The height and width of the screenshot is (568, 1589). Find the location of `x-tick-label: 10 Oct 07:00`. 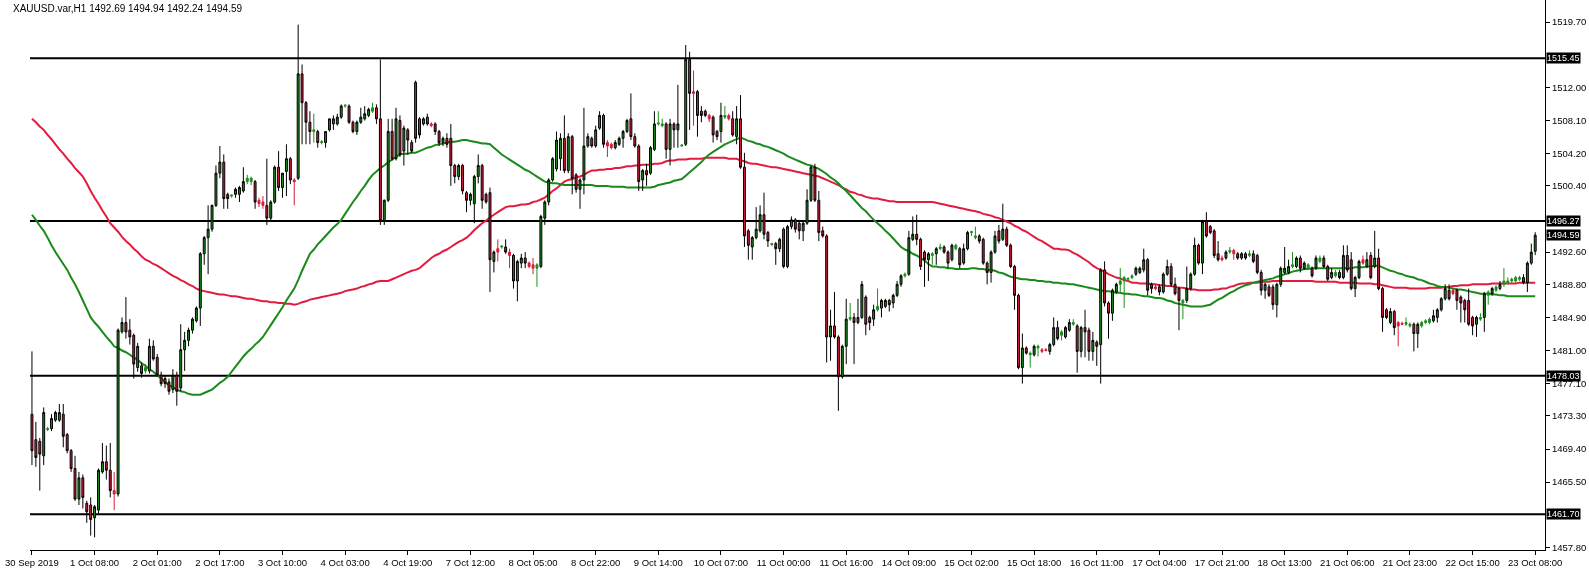

x-tick-label: 10 Oct 07:00 is located at coordinates (721, 562).